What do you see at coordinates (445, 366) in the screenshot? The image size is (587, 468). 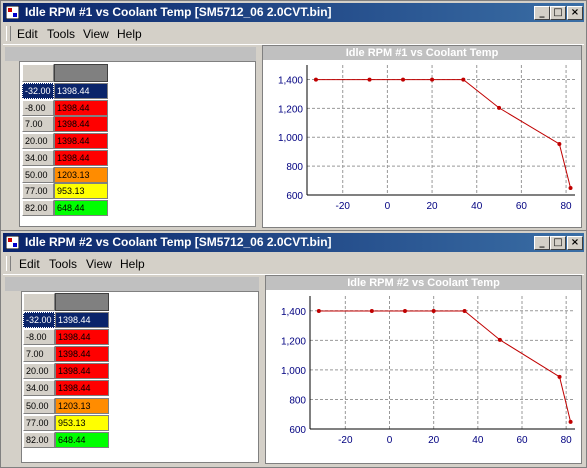 I see `series-line` at bounding box center [445, 366].